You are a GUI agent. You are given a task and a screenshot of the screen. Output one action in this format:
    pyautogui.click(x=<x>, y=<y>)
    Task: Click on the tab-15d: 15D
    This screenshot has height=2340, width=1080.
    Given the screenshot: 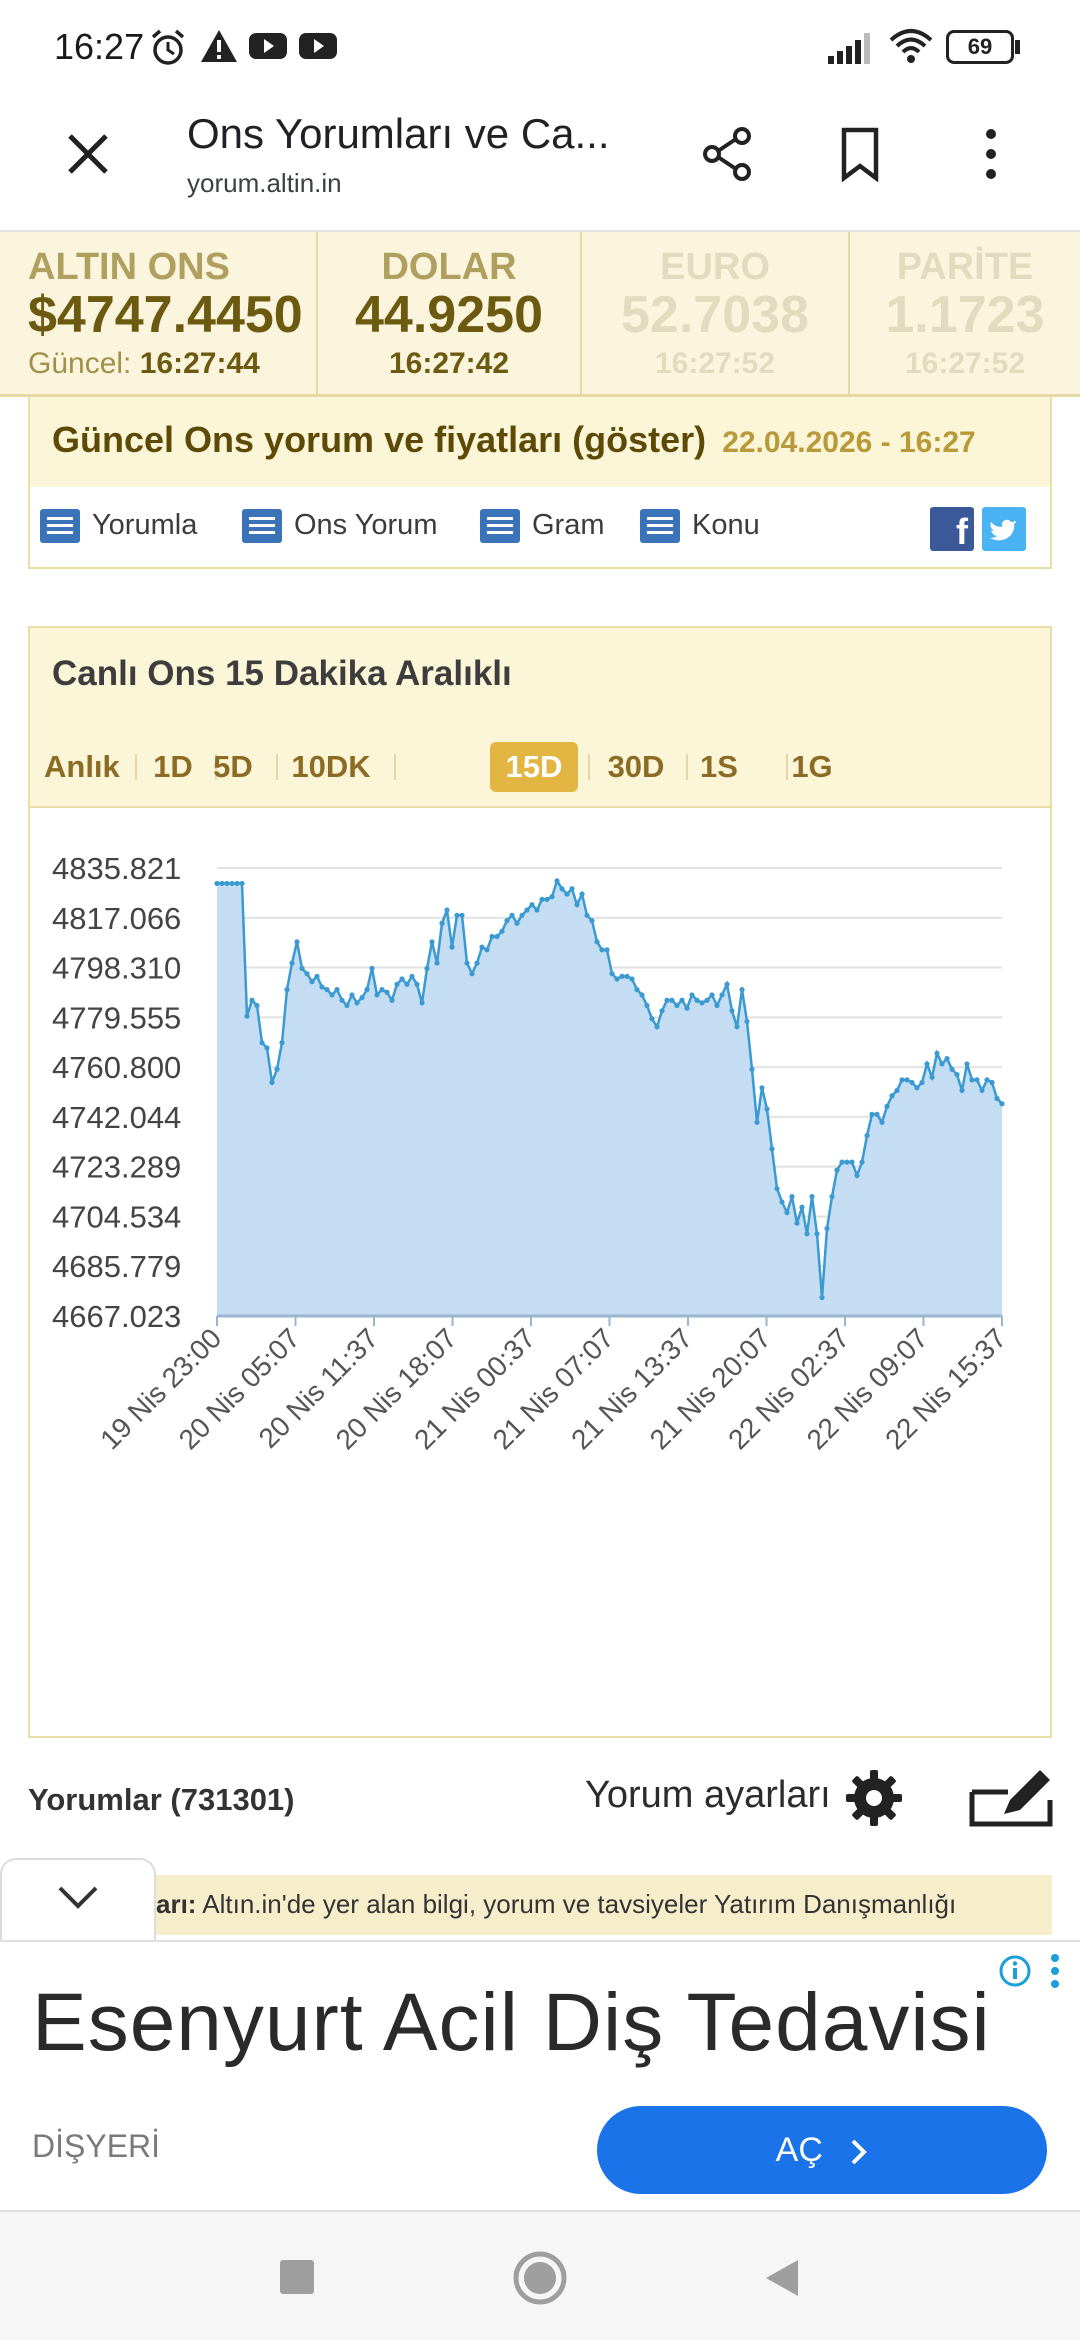 What is the action you would take?
    pyautogui.click(x=534, y=767)
    